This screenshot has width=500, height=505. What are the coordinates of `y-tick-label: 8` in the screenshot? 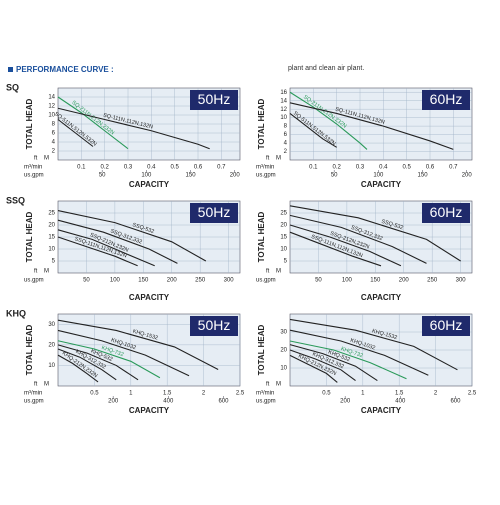 It's located at (54, 125).